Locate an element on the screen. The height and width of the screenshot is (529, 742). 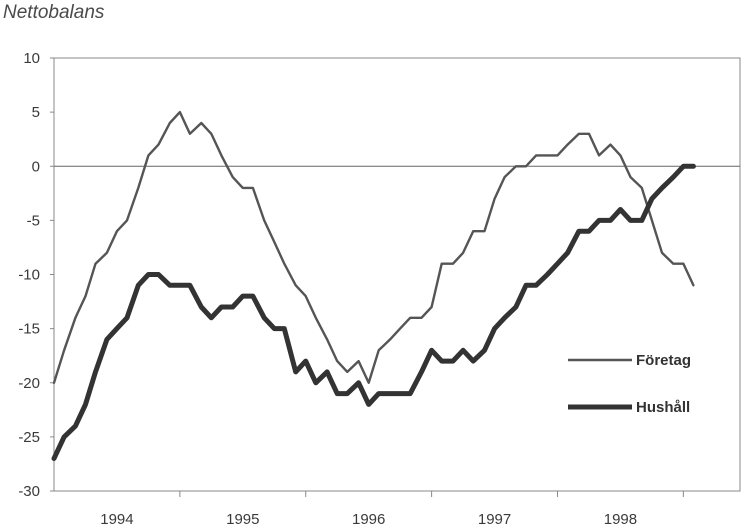
y-tick-label: -25 is located at coordinates (29, 437).